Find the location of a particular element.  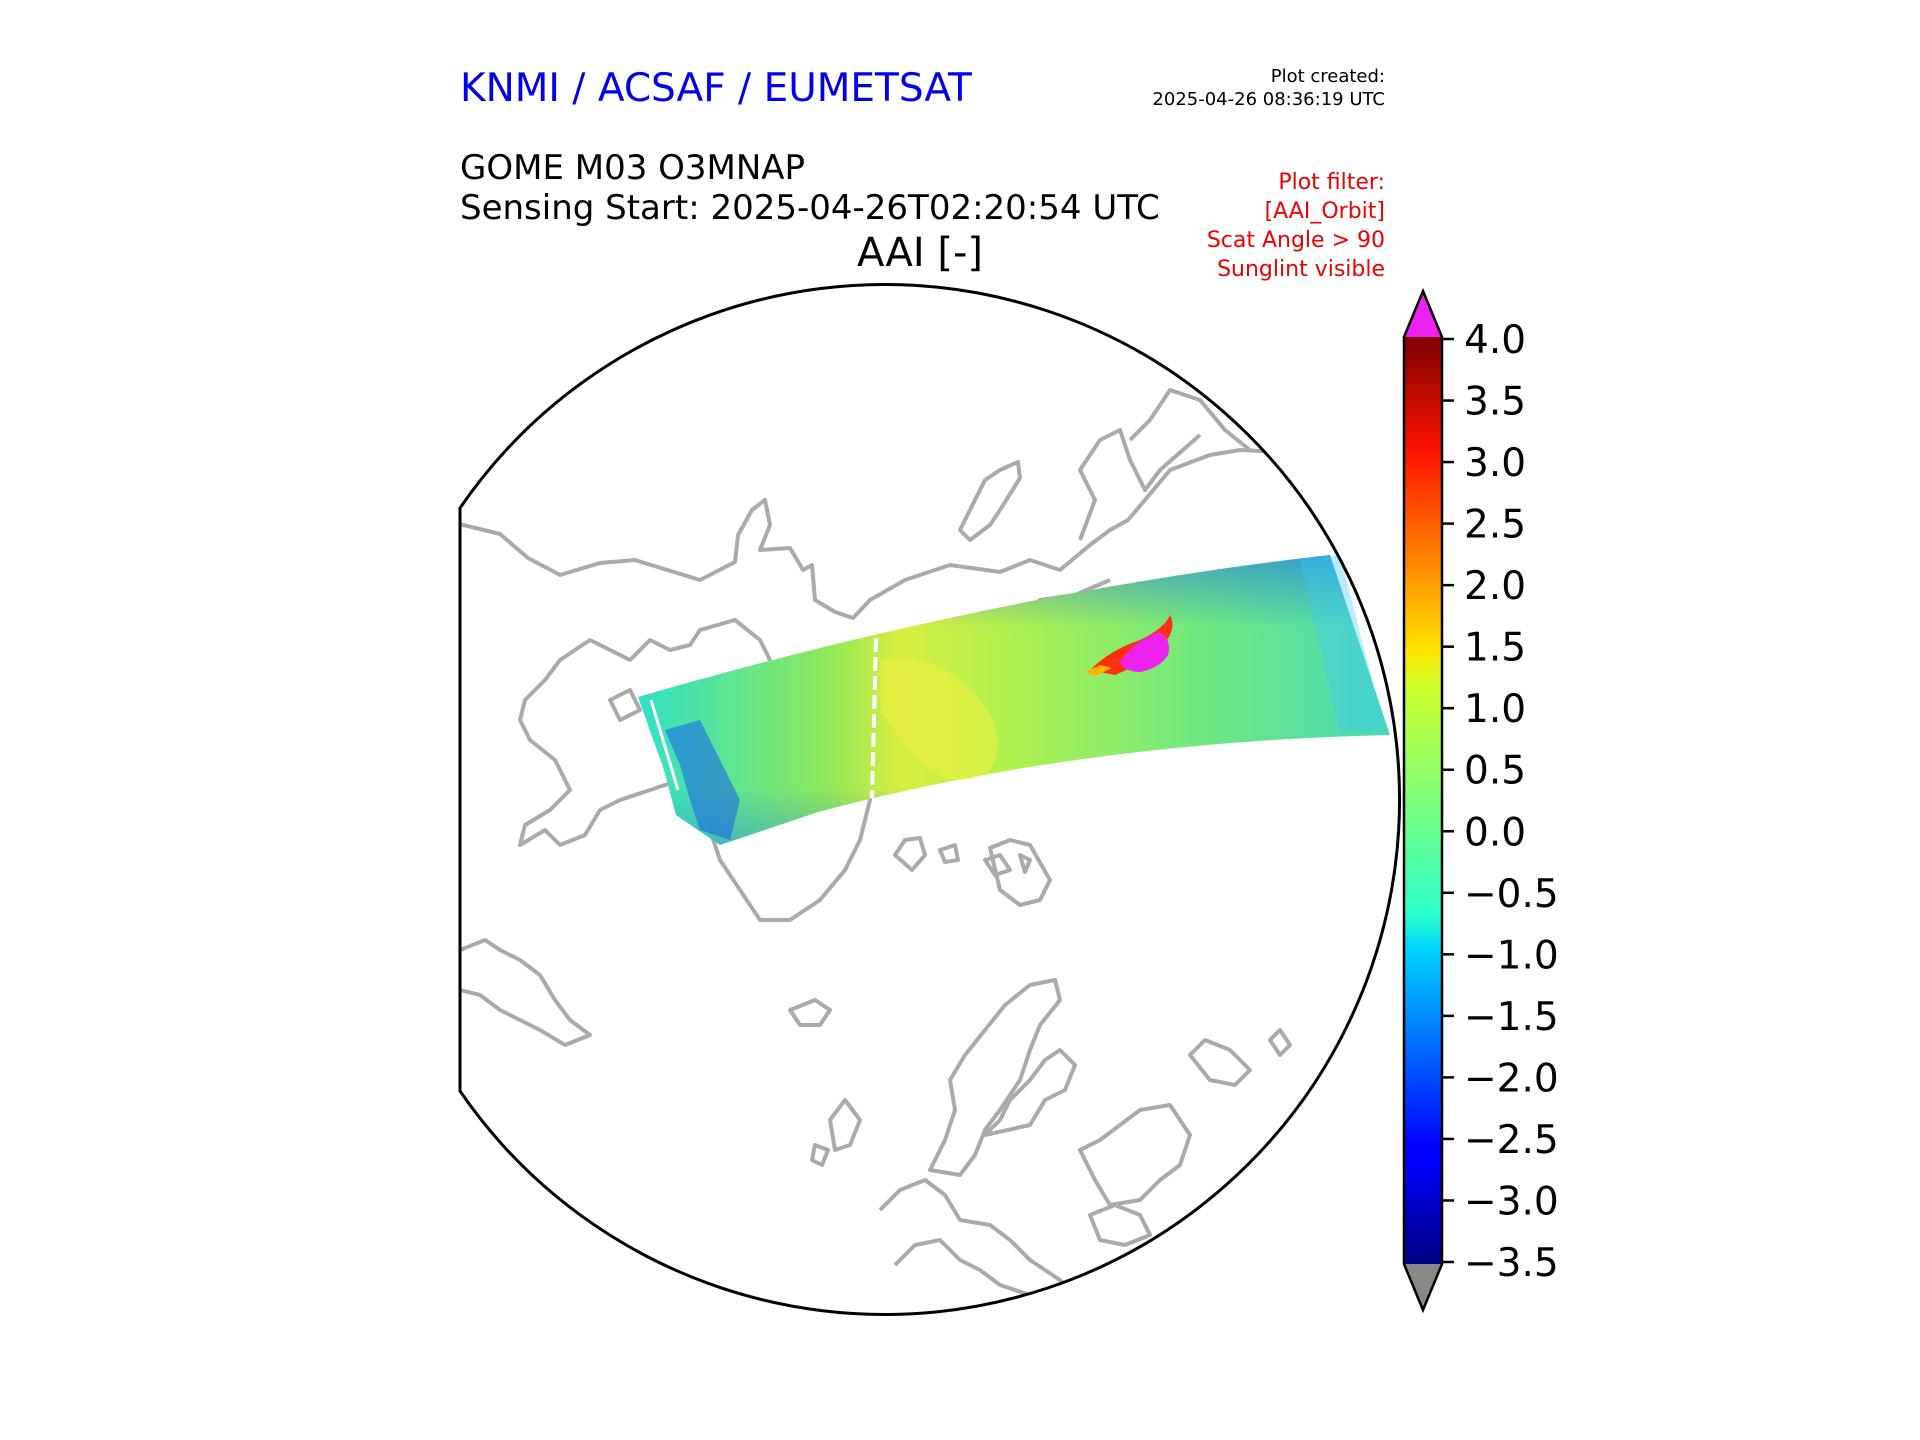

colorbar-extend-over is located at coordinates (1423, 314).